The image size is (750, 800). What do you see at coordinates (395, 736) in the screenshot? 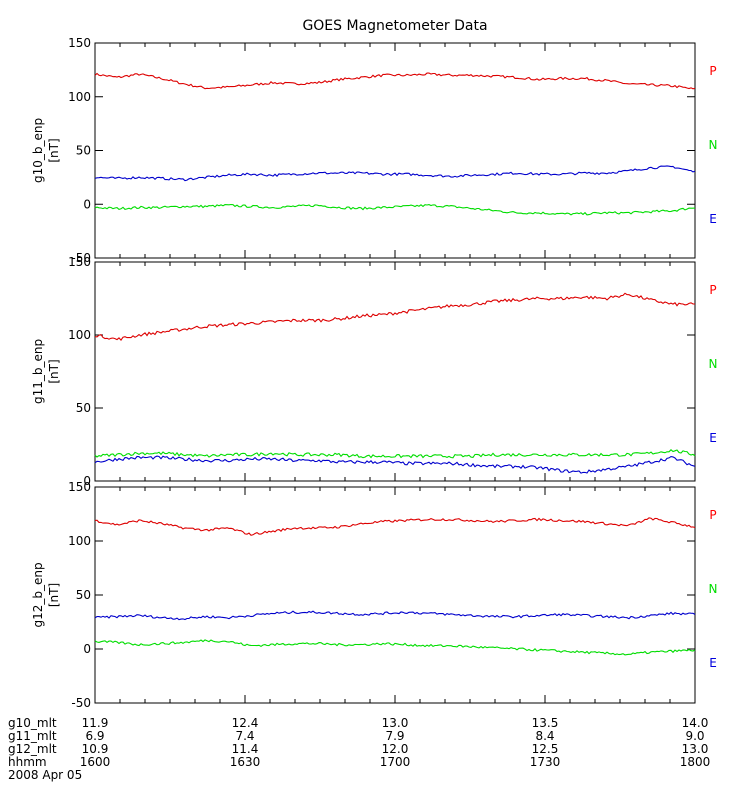
I see `bottom-axis-value: 7.9` at bounding box center [395, 736].